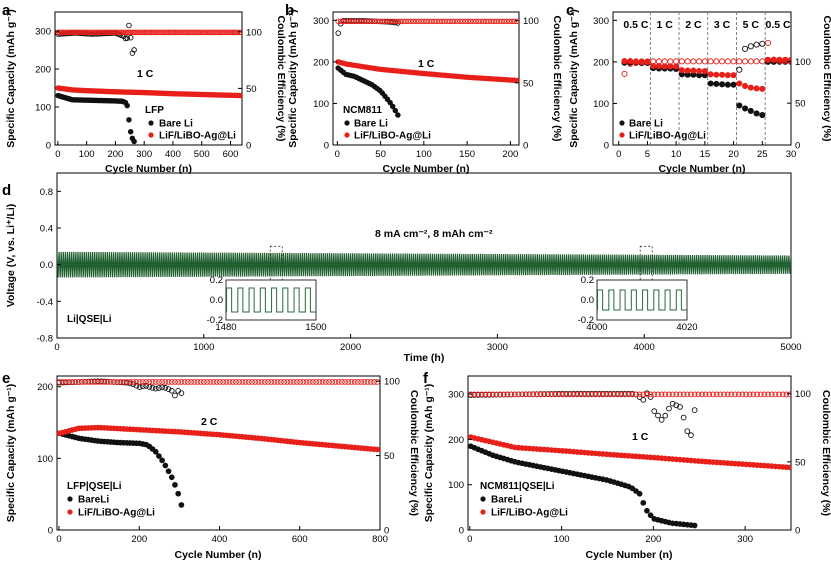 This screenshot has width=831, height=570. Describe the element at coordinates (693, 25) in the screenshot. I see `rate-label-c-2: 2 C` at that location.